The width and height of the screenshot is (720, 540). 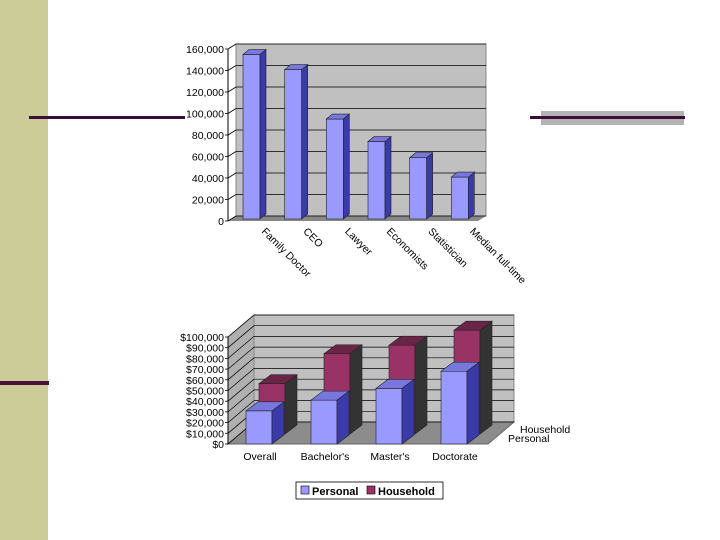 What do you see at coordinates (335, 492) in the screenshot?
I see `legend-label-personal: Personal` at bounding box center [335, 492].